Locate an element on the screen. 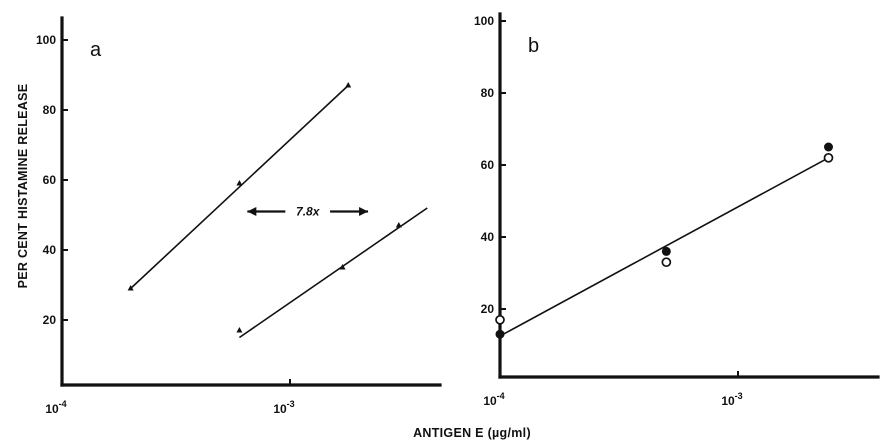 This screenshot has height=444, width=882. arrow-head-right is located at coordinates (364, 211).